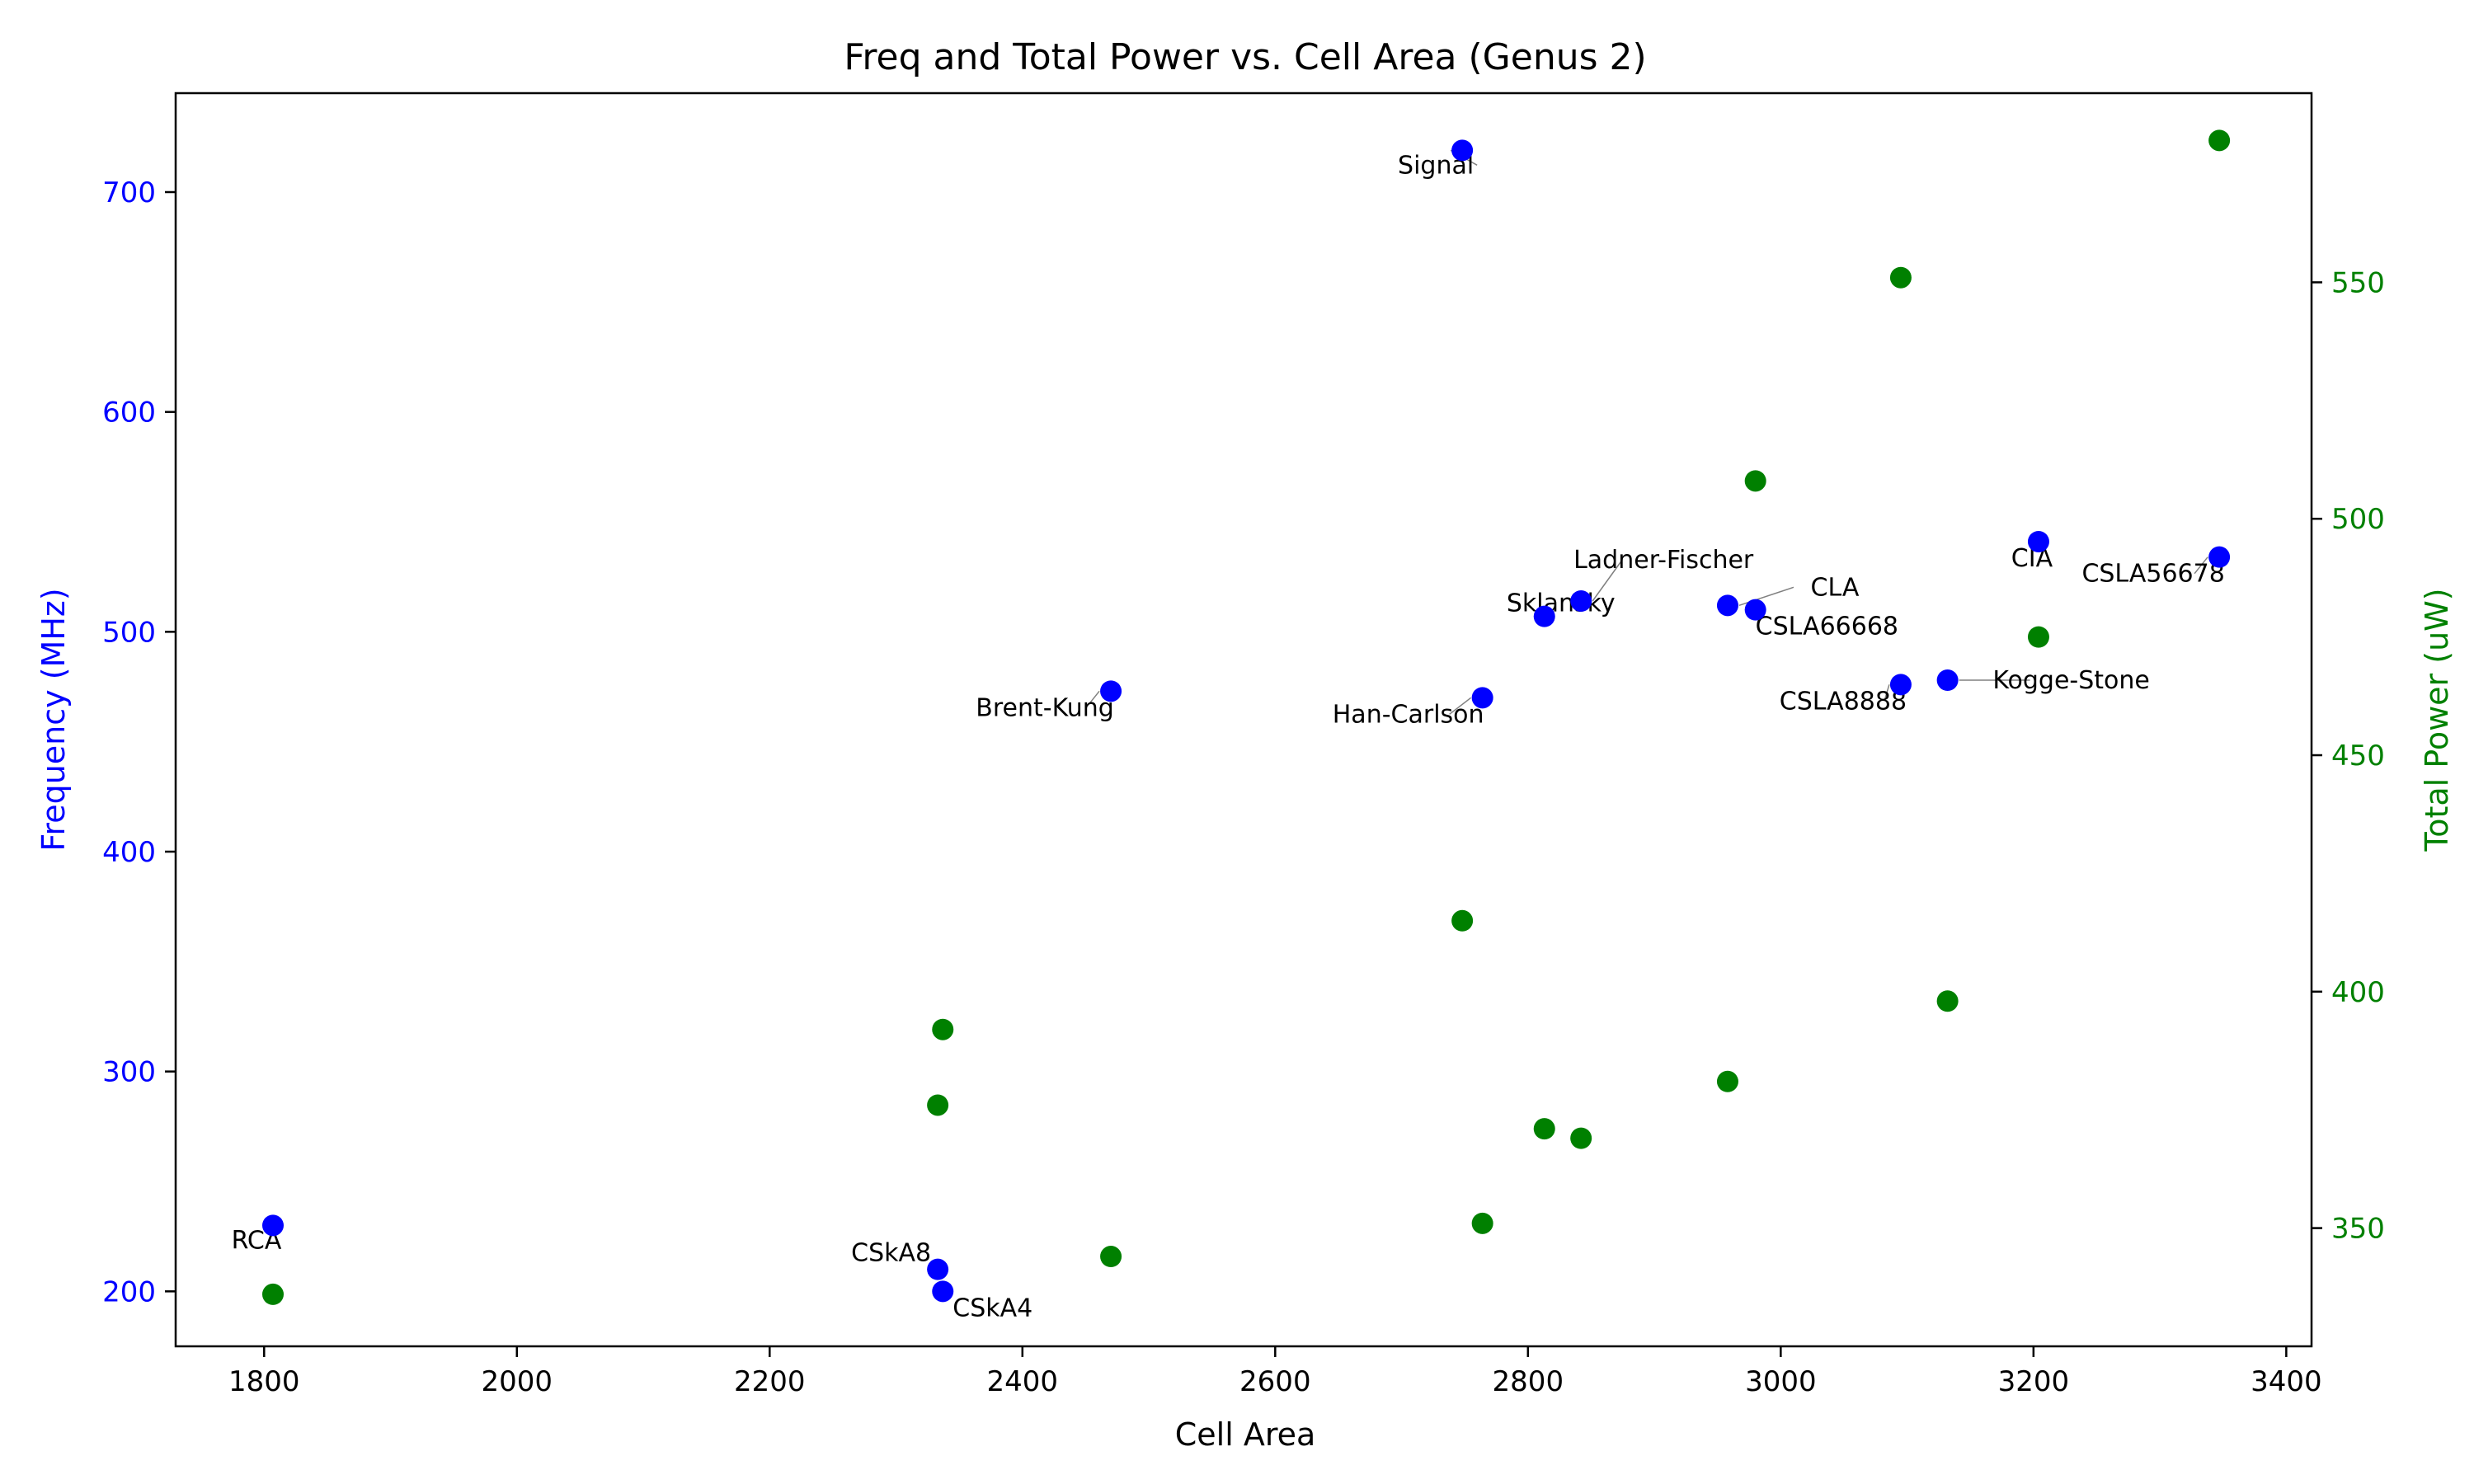  Describe the element at coordinates (2358, 282) in the screenshot. I see `y-right-tick-label: 550` at that location.